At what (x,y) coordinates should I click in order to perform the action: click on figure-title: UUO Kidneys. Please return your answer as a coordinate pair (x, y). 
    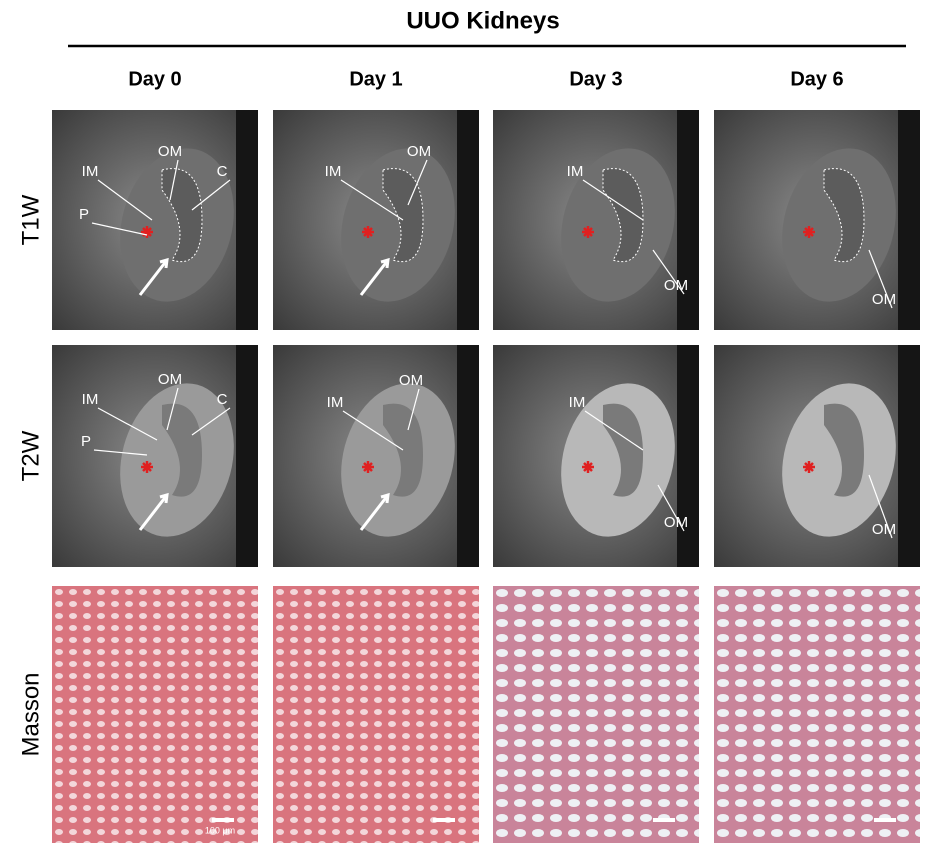
    Looking at the image, I should click on (482, 20).